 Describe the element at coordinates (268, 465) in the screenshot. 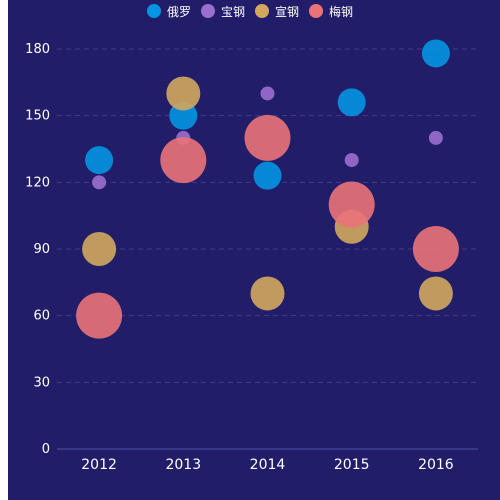

I see `x-tick-label-2014: 2014` at that location.